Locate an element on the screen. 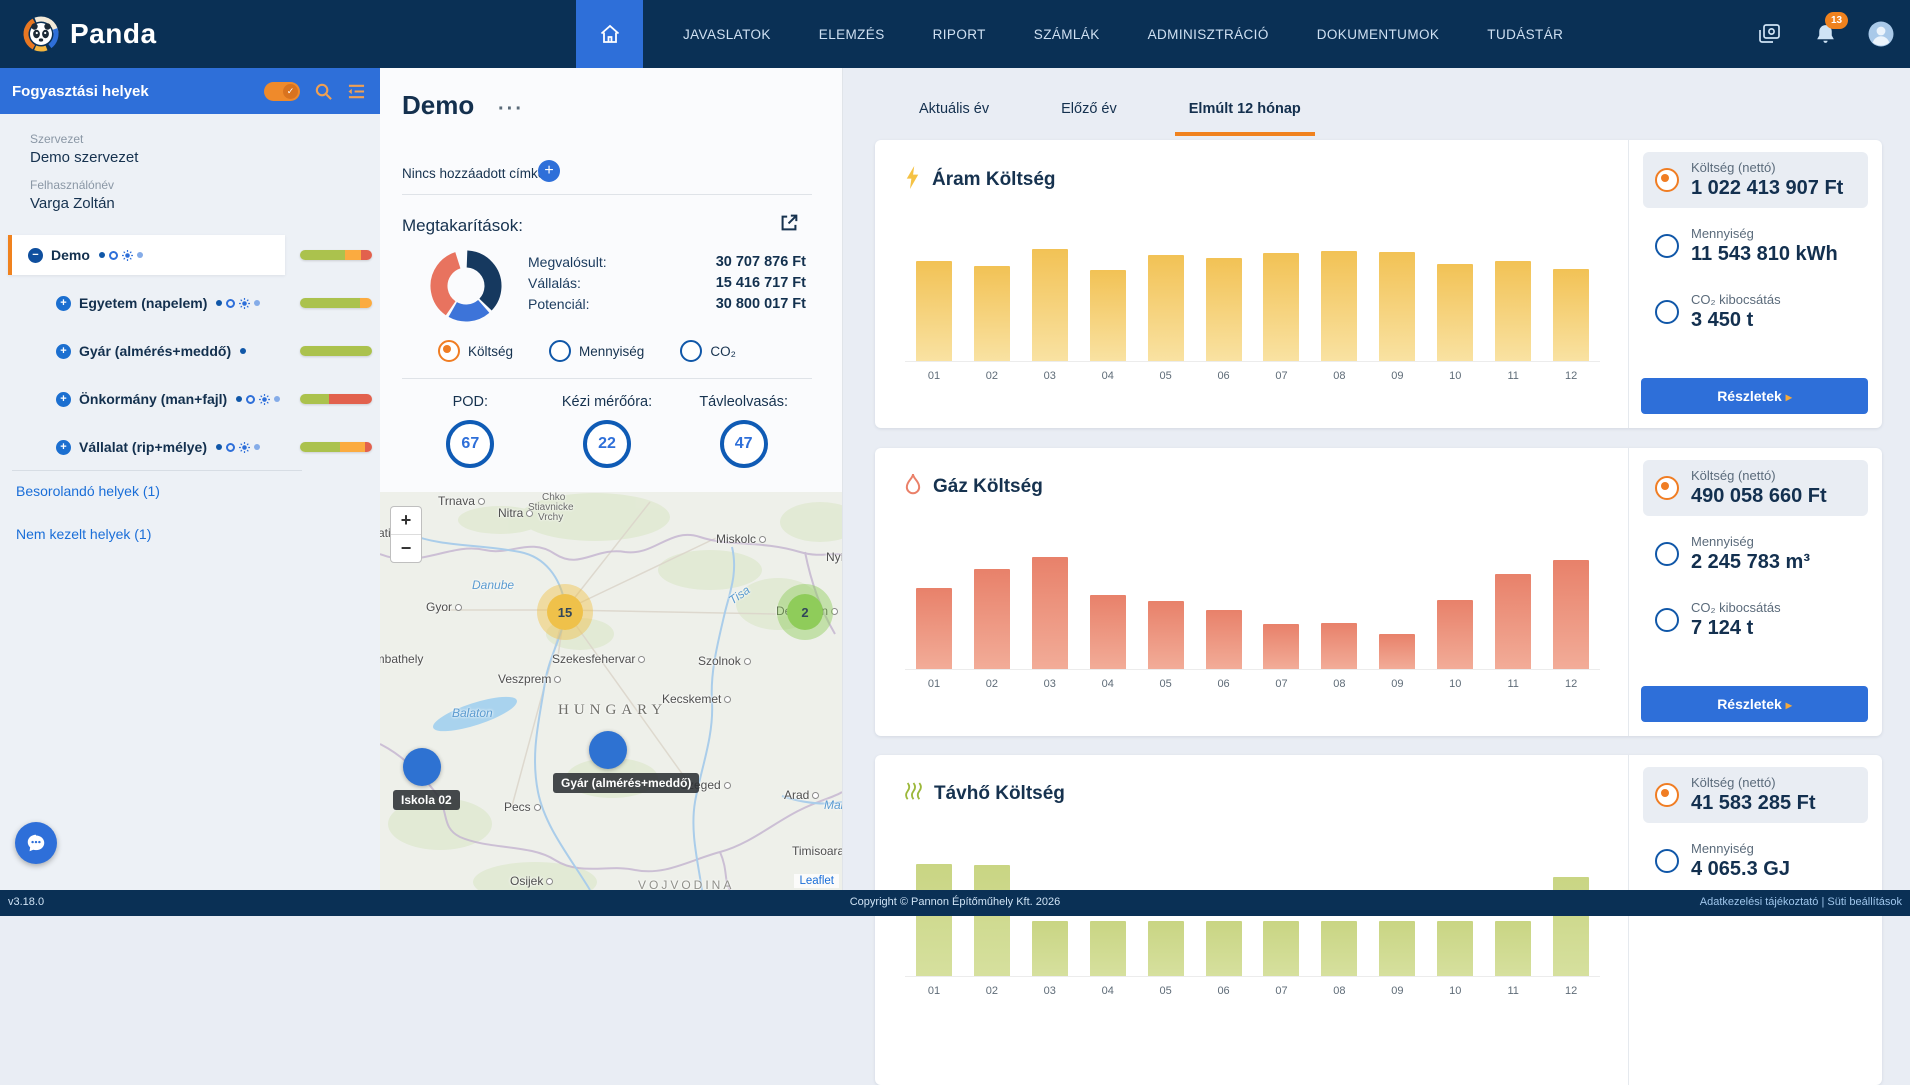  counter-value: 22 is located at coordinates (606, 444).